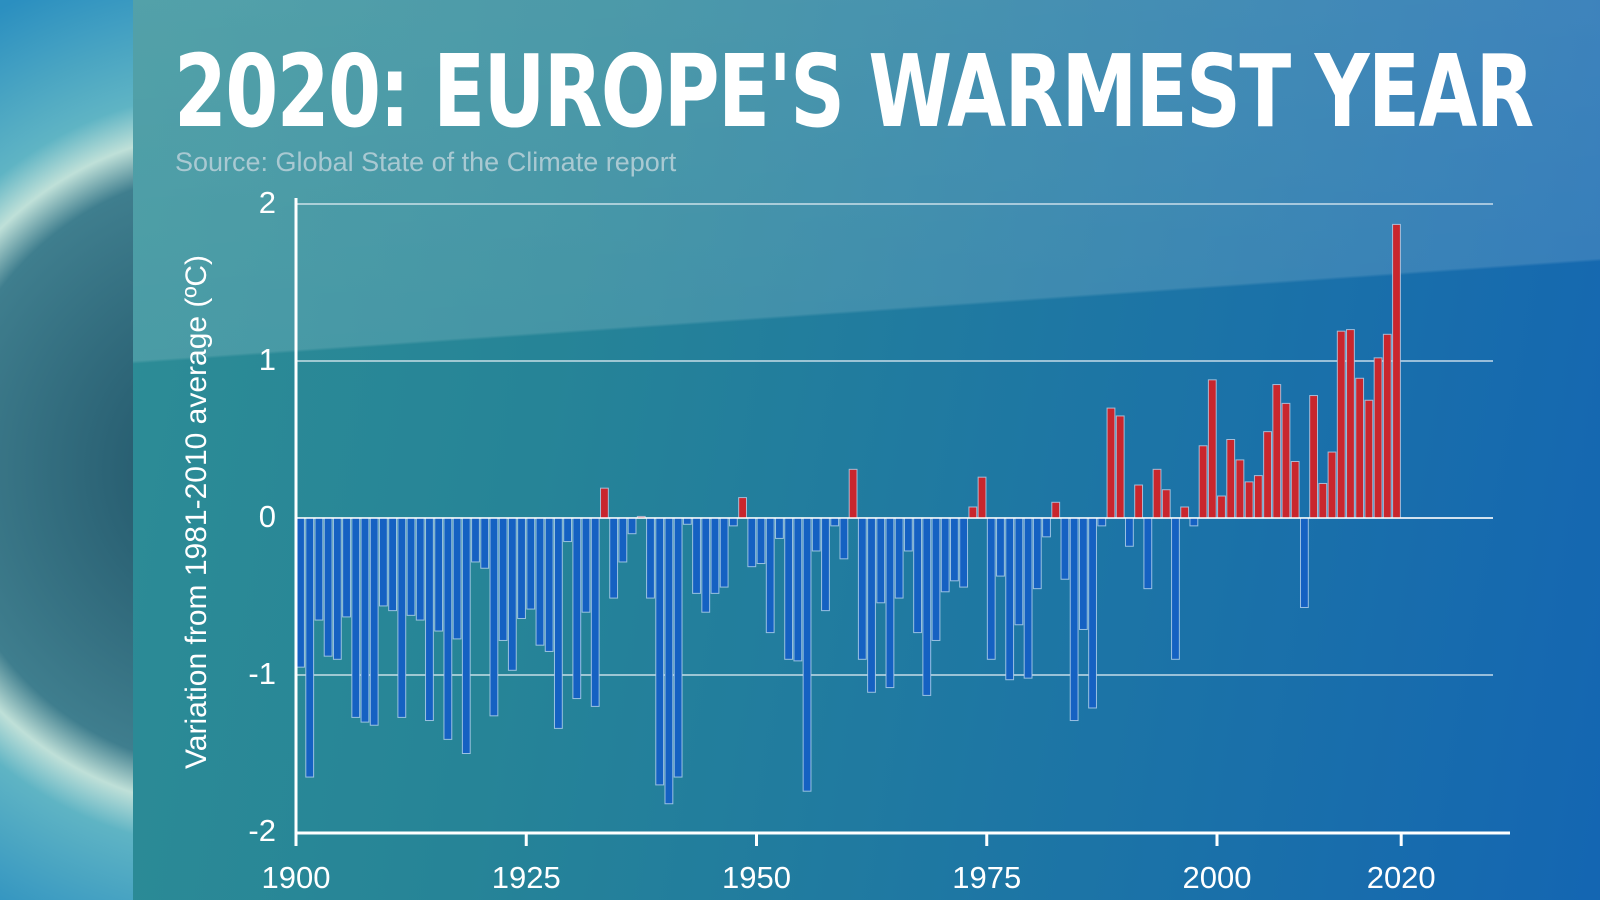 The image size is (1600, 900). I want to click on bar-1908, so click(365, 620).